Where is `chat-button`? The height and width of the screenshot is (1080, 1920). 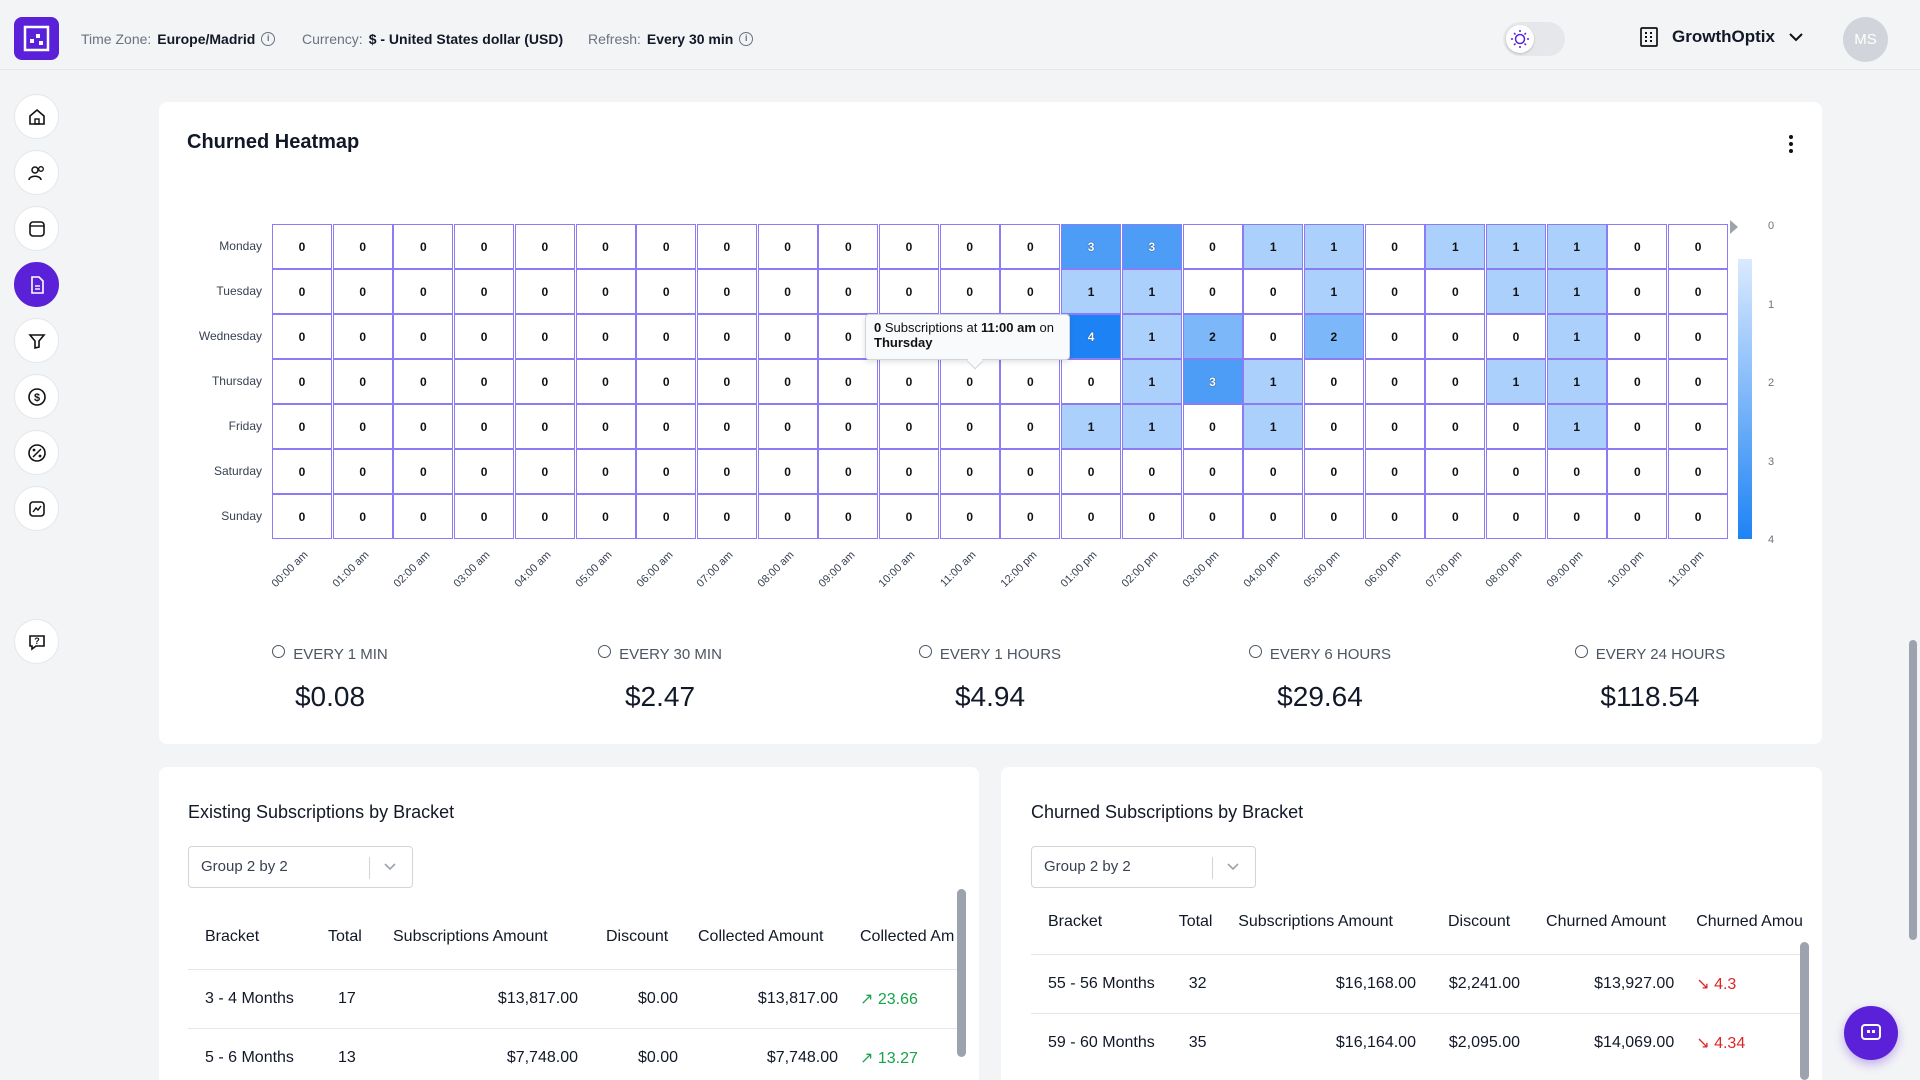 chat-button is located at coordinates (1871, 1033).